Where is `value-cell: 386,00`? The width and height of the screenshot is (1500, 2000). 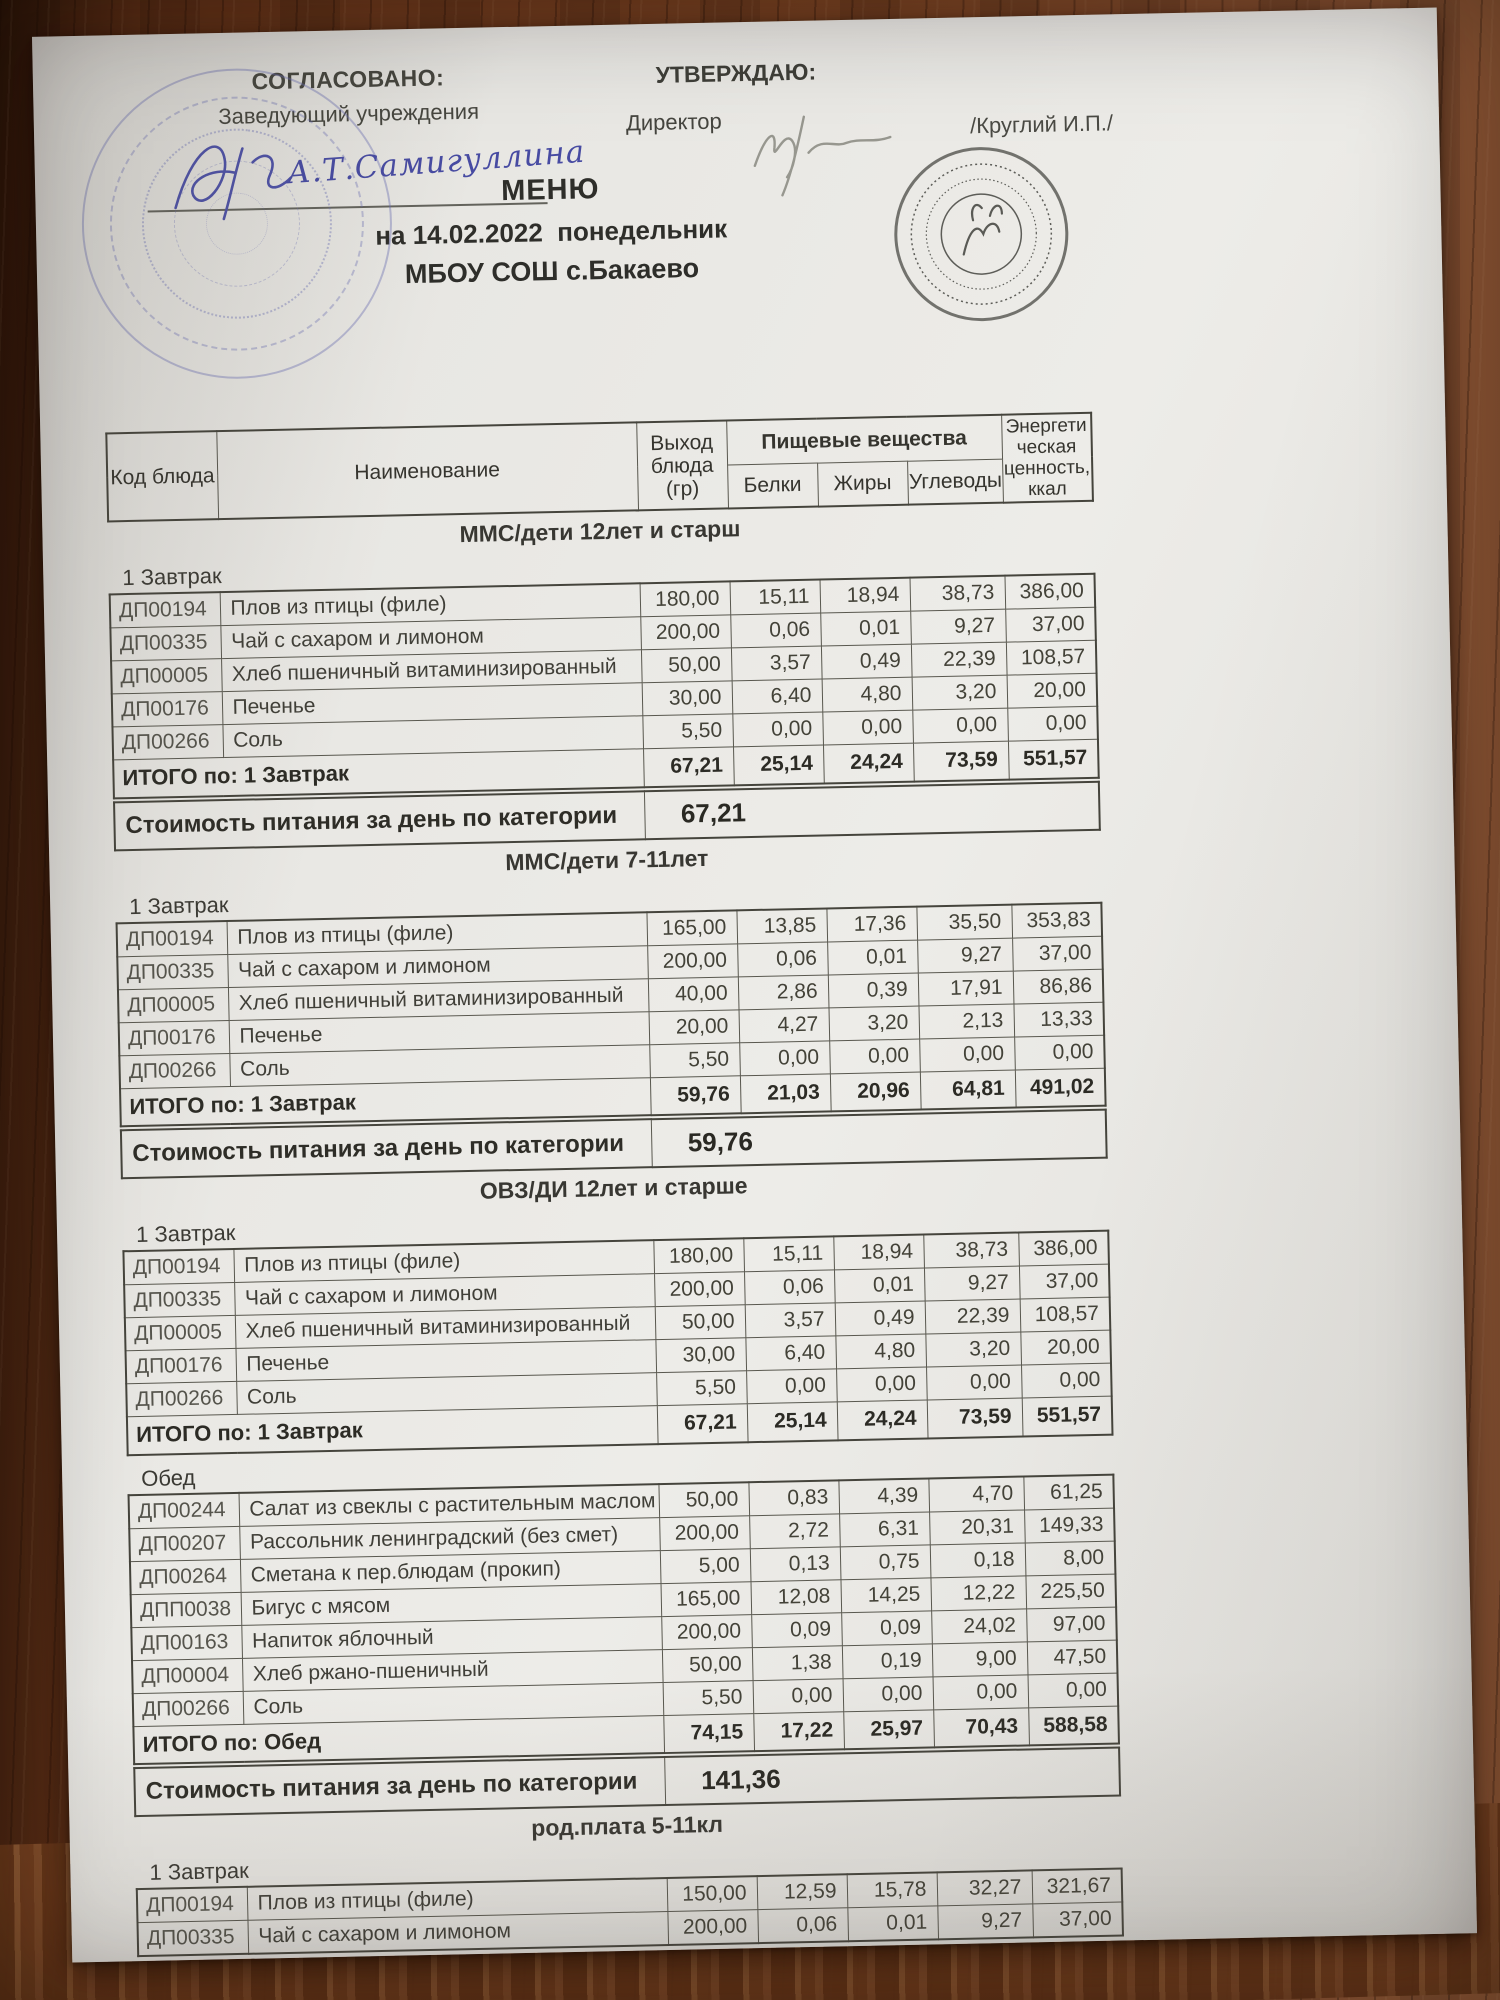 value-cell: 386,00 is located at coordinates (1050, 591).